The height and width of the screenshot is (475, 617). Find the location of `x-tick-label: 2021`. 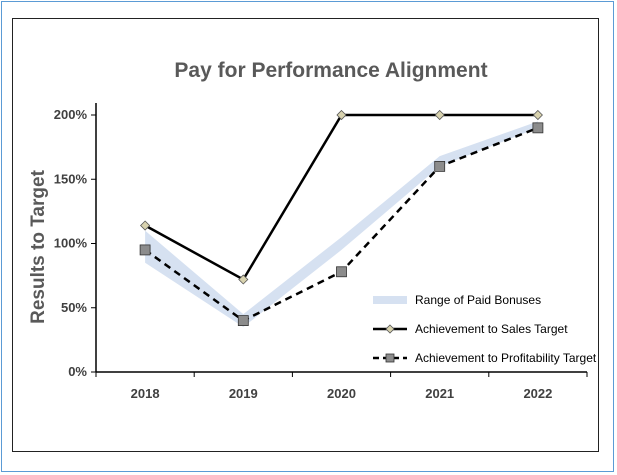

x-tick-label: 2021 is located at coordinates (439, 393).